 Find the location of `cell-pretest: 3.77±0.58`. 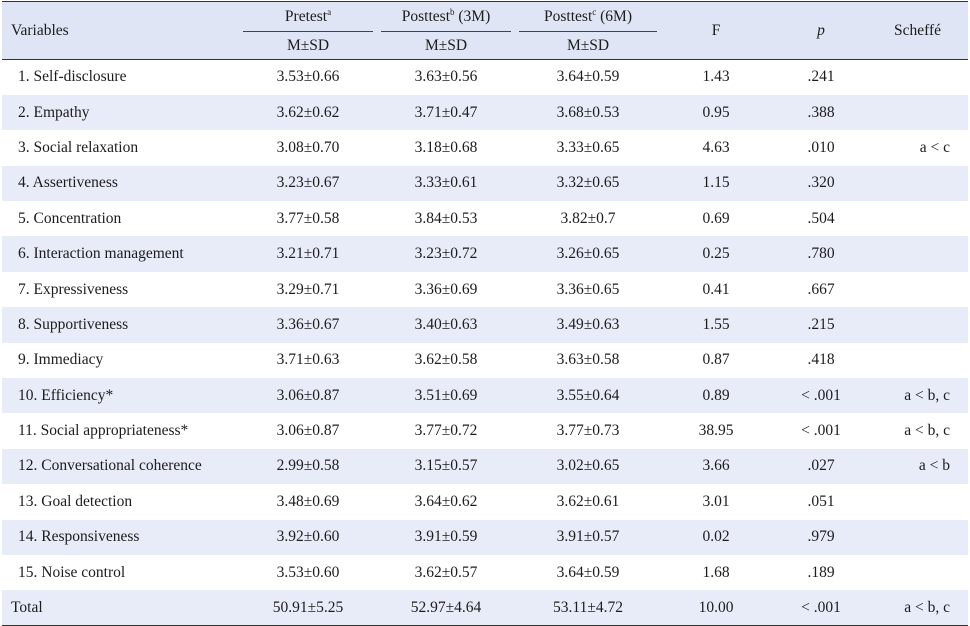

cell-pretest: 3.77±0.58 is located at coordinates (308, 218).